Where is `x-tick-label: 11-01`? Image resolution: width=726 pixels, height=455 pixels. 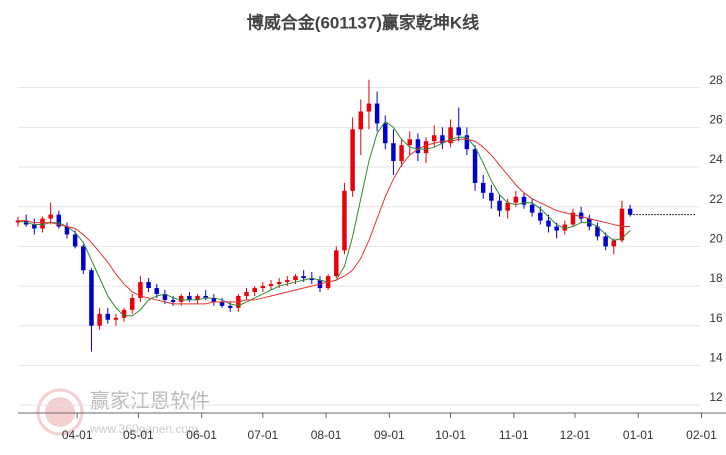 x-tick-label: 11-01 is located at coordinates (514, 435).